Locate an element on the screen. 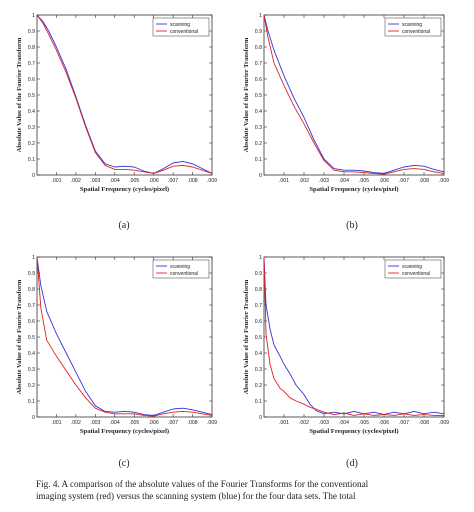 The height and width of the screenshot is (512, 474). panel-label: (c) is located at coordinates (123, 463).